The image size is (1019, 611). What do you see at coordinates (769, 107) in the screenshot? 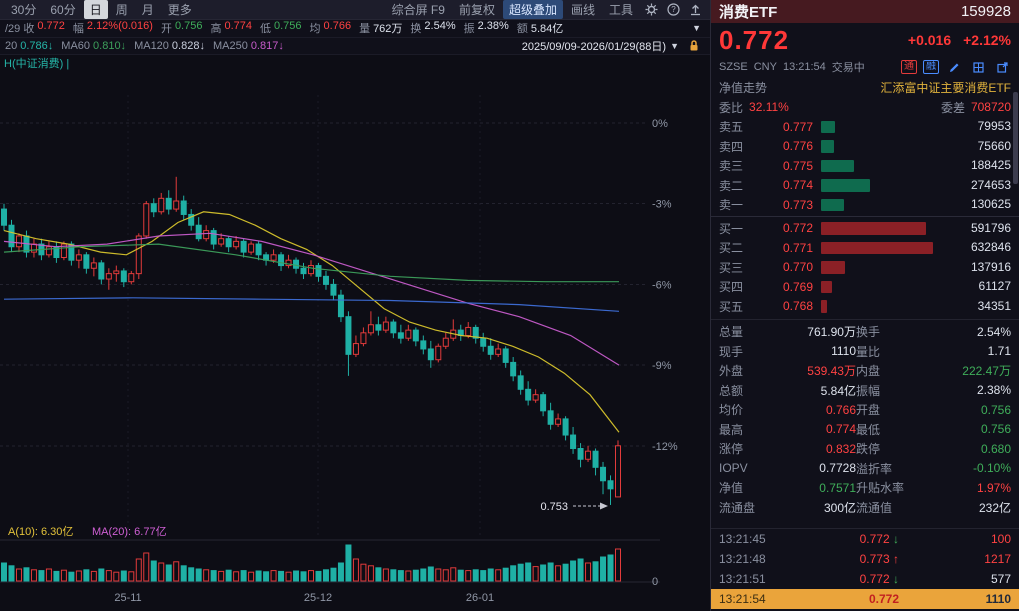
I see `weibi-value: 32.11%` at bounding box center [769, 107].